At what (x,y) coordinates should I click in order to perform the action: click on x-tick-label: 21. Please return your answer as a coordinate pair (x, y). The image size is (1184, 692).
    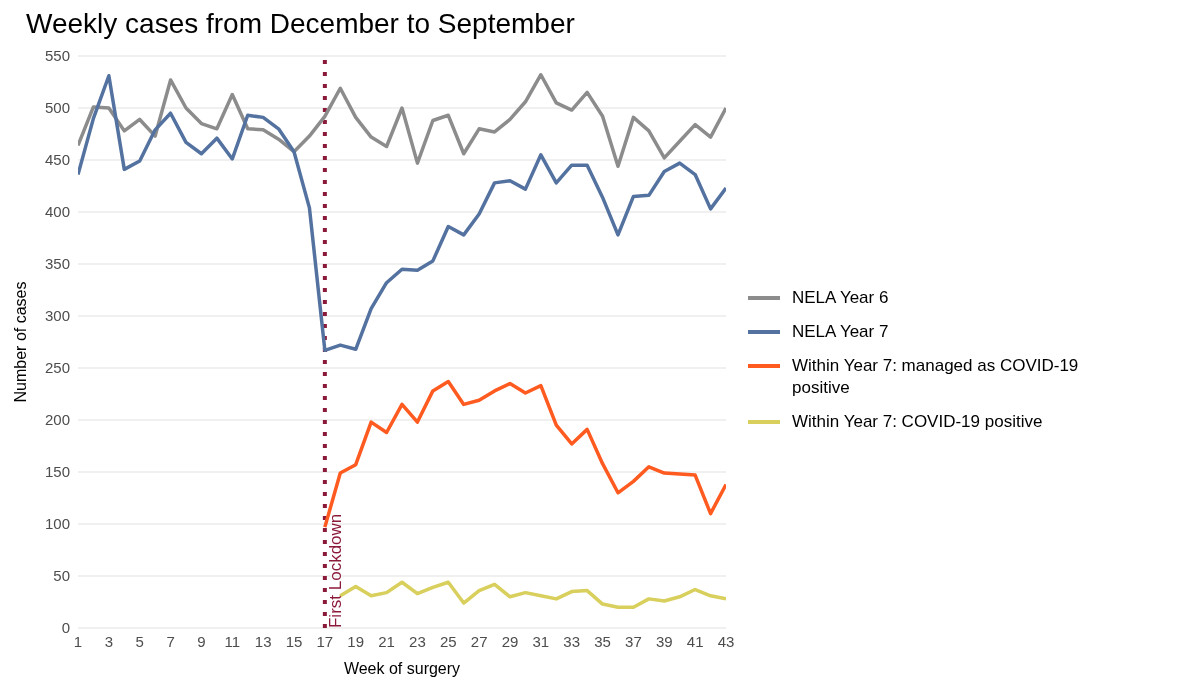
    Looking at the image, I should click on (386, 641).